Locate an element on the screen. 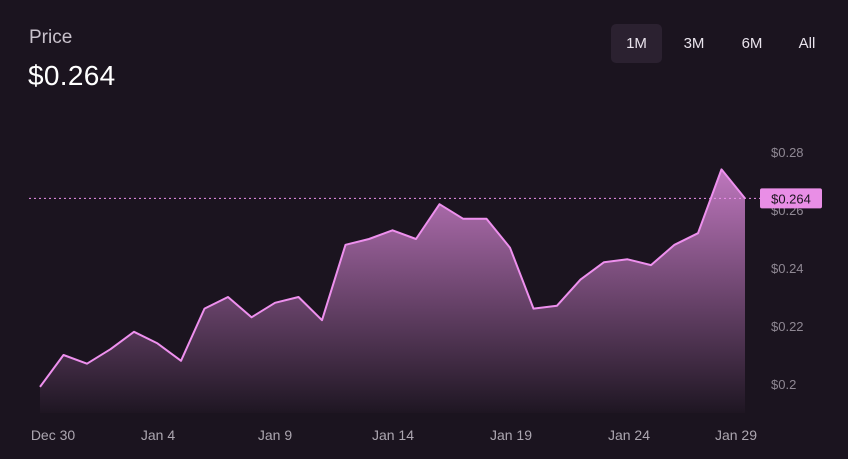 The image size is (848, 459). x-tick-label: Jan 29 is located at coordinates (736, 435).